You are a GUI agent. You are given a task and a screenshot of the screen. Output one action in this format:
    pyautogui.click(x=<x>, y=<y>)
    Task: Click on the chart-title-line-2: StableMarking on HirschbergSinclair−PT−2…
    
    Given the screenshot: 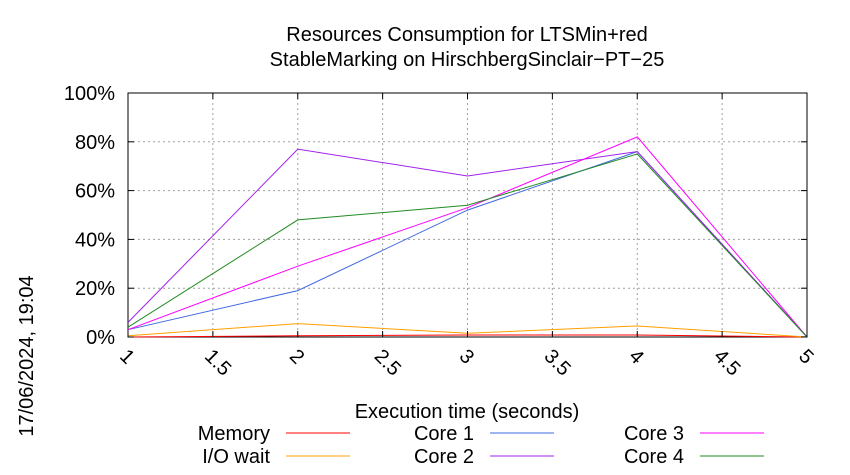 What is the action you would take?
    pyautogui.click(x=467, y=60)
    